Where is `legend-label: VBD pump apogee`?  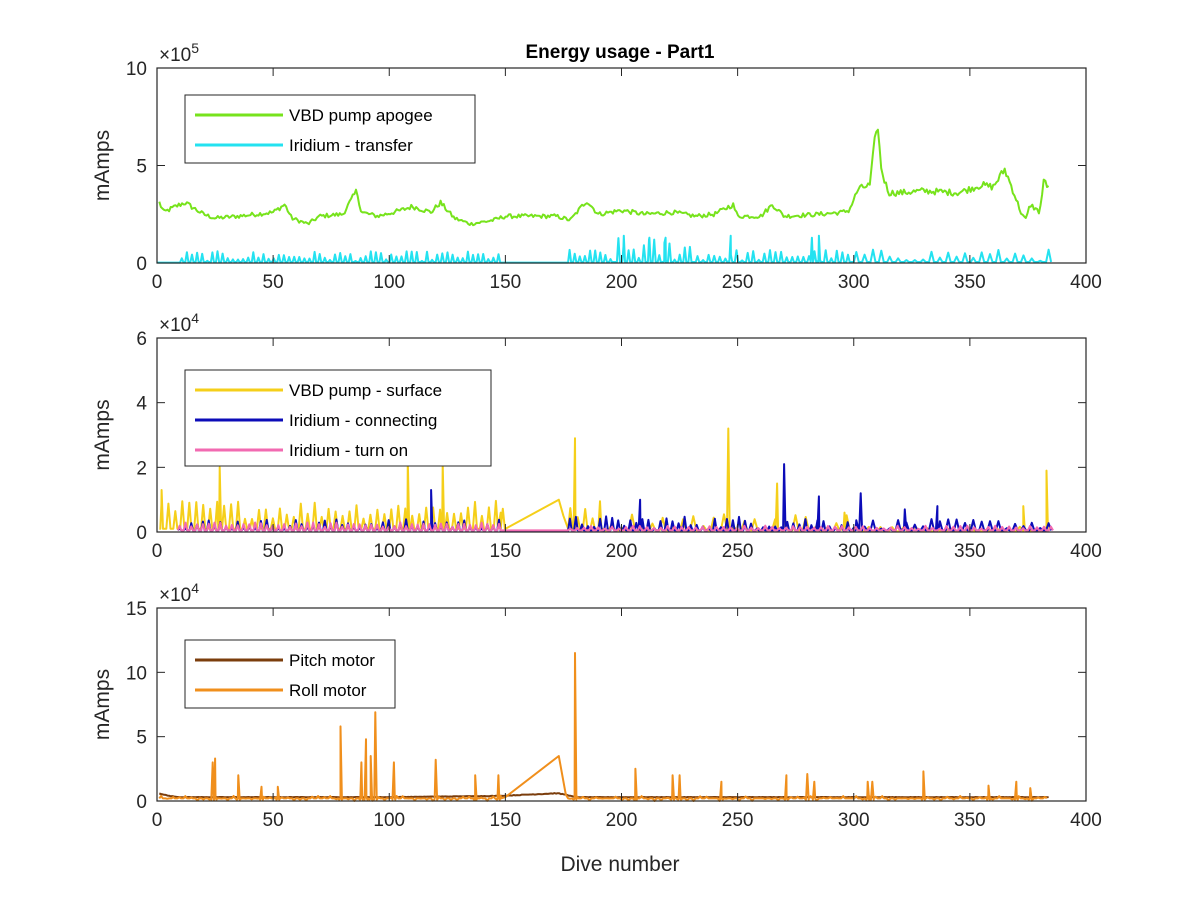
legend-label: VBD pump apogee is located at coordinates (361, 115).